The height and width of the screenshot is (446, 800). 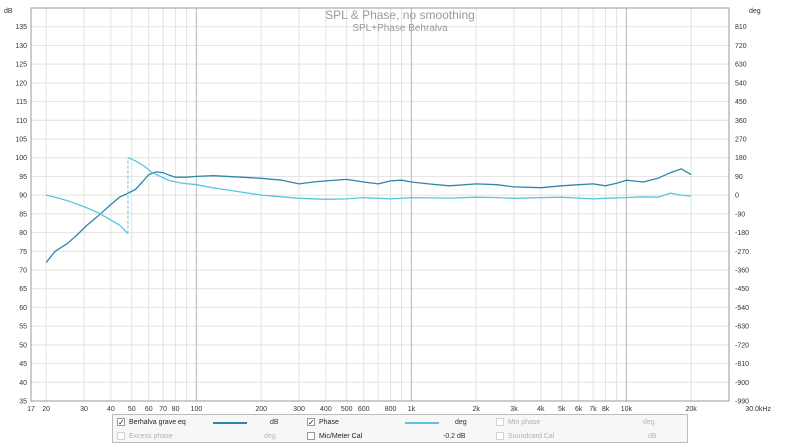 What do you see at coordinates (740, 214) in the screenshot?
I see `y-right-tick-label: -90` at bounding box center [740, 214].